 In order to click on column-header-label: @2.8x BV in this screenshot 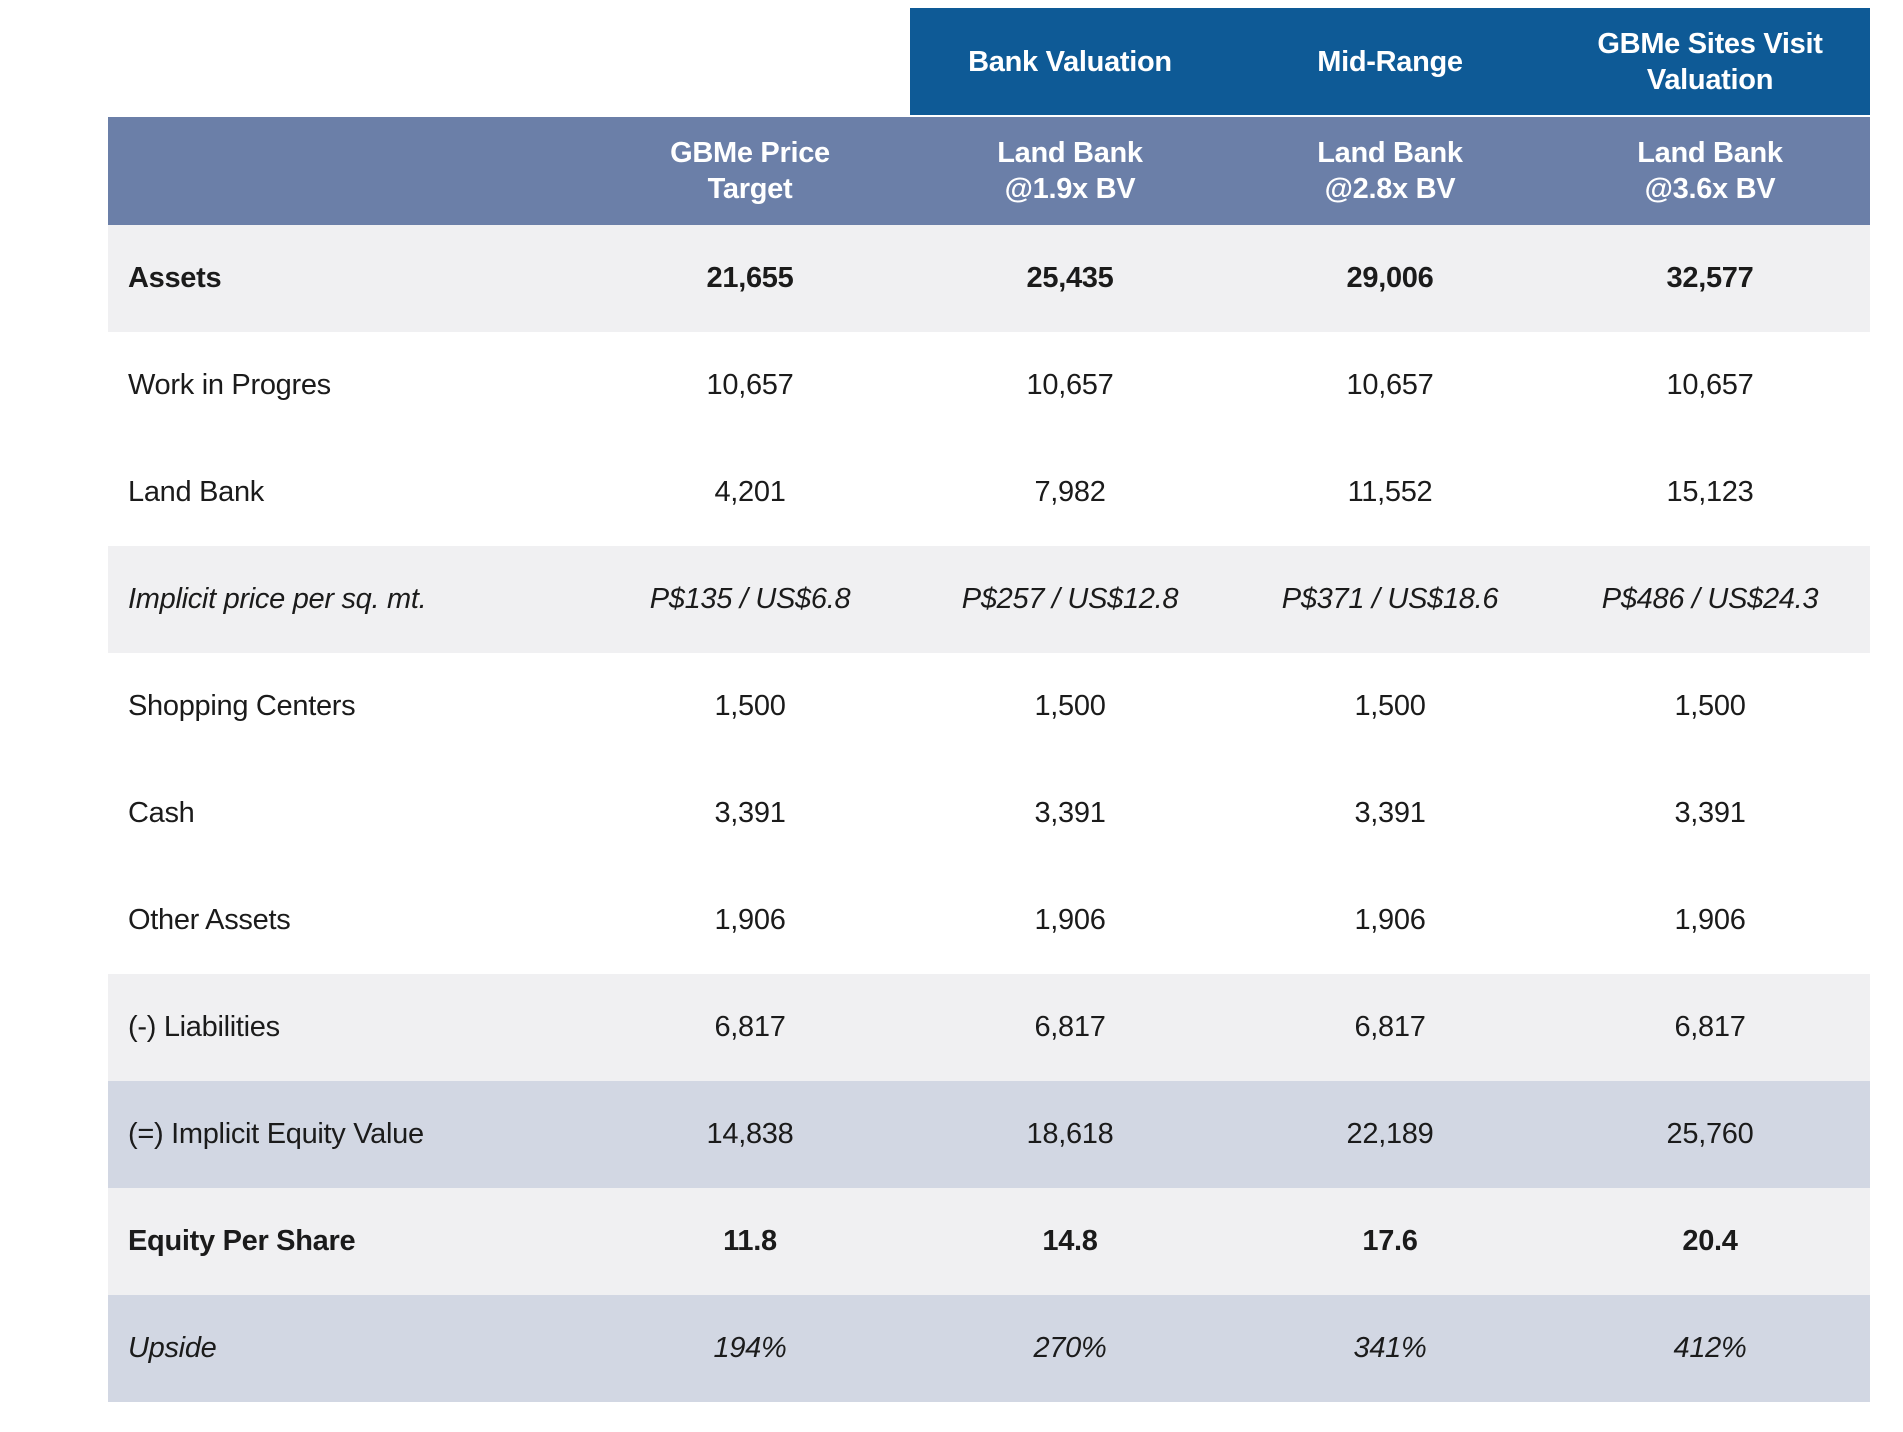, I will do `click(1390, 189)`.